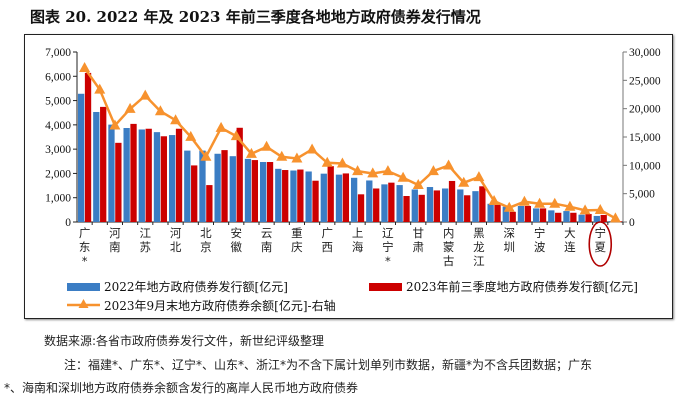  What do you see at coordinates (58, 150) in the screenshot?
I see `left-tick-label: 3,000` at bounding box center [58, 150].